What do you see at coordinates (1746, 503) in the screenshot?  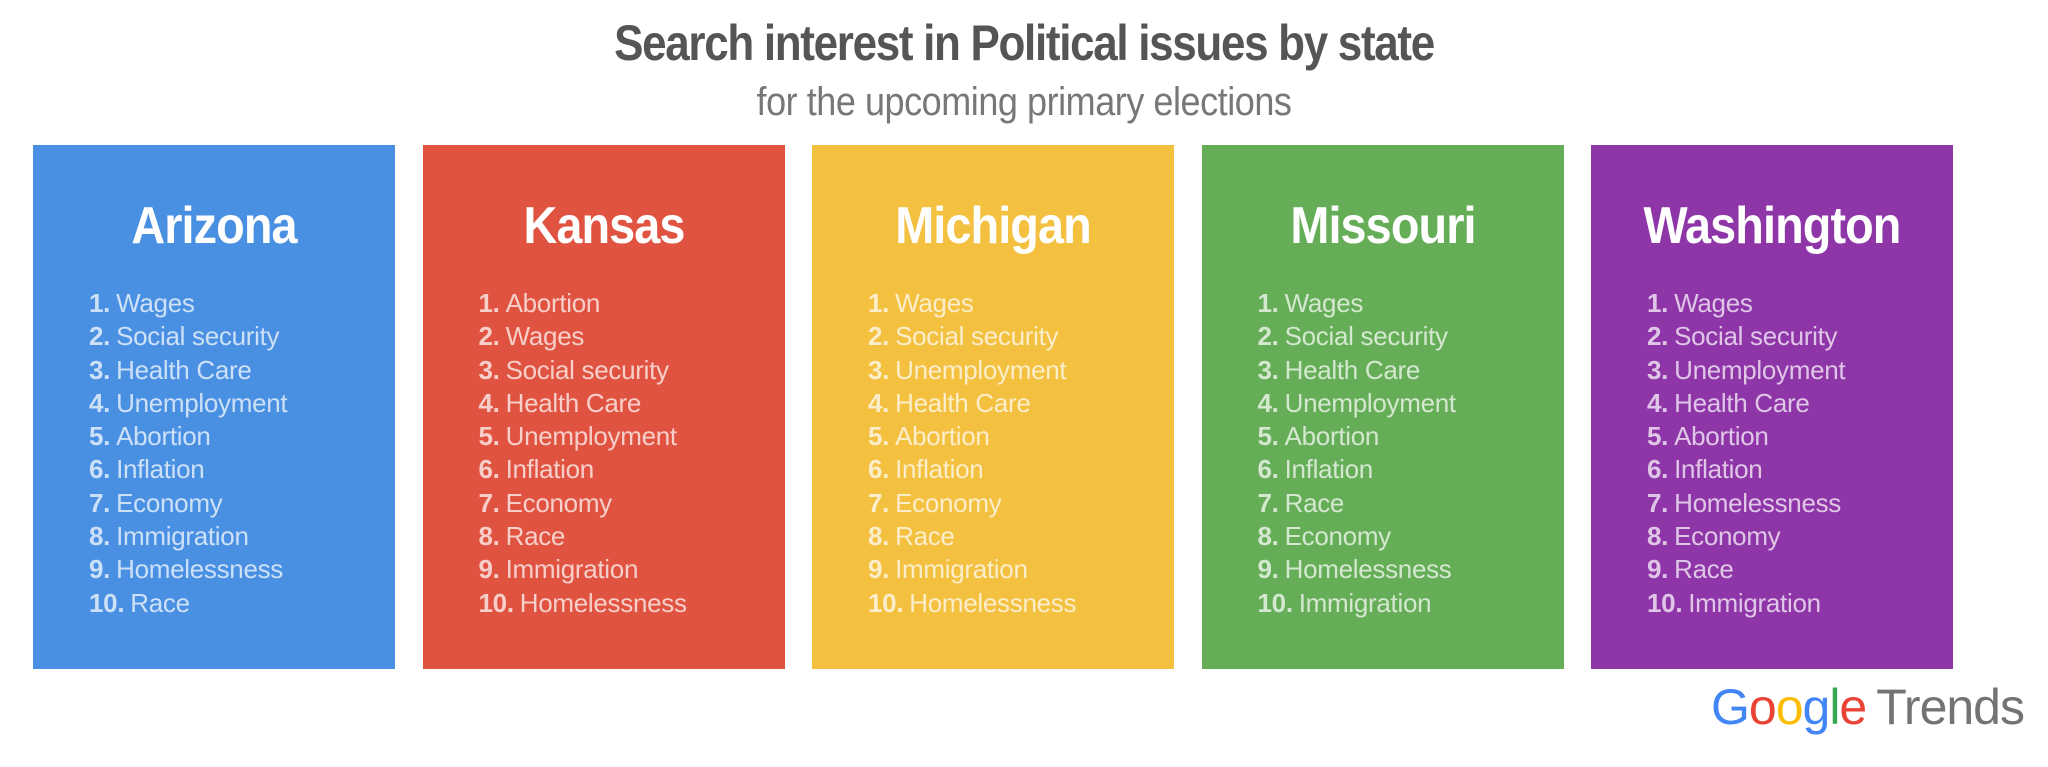 I see `list-item: 7. Homelessness` at bounding box center [1746, 503].